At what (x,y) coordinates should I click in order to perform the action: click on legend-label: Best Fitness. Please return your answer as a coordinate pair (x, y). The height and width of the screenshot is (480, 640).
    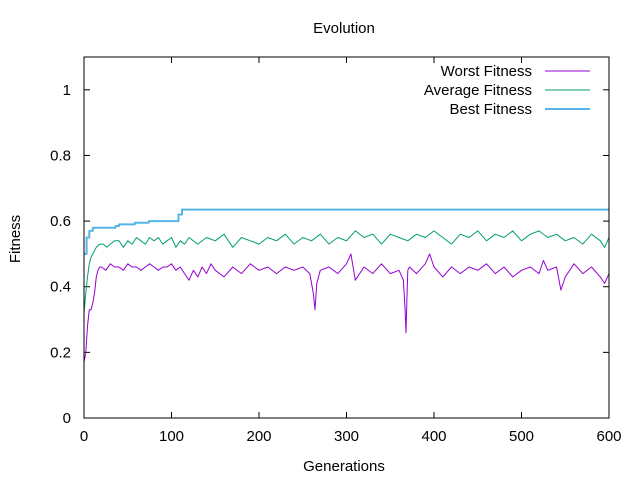
    Looking at the image, I should click on (490, 109).